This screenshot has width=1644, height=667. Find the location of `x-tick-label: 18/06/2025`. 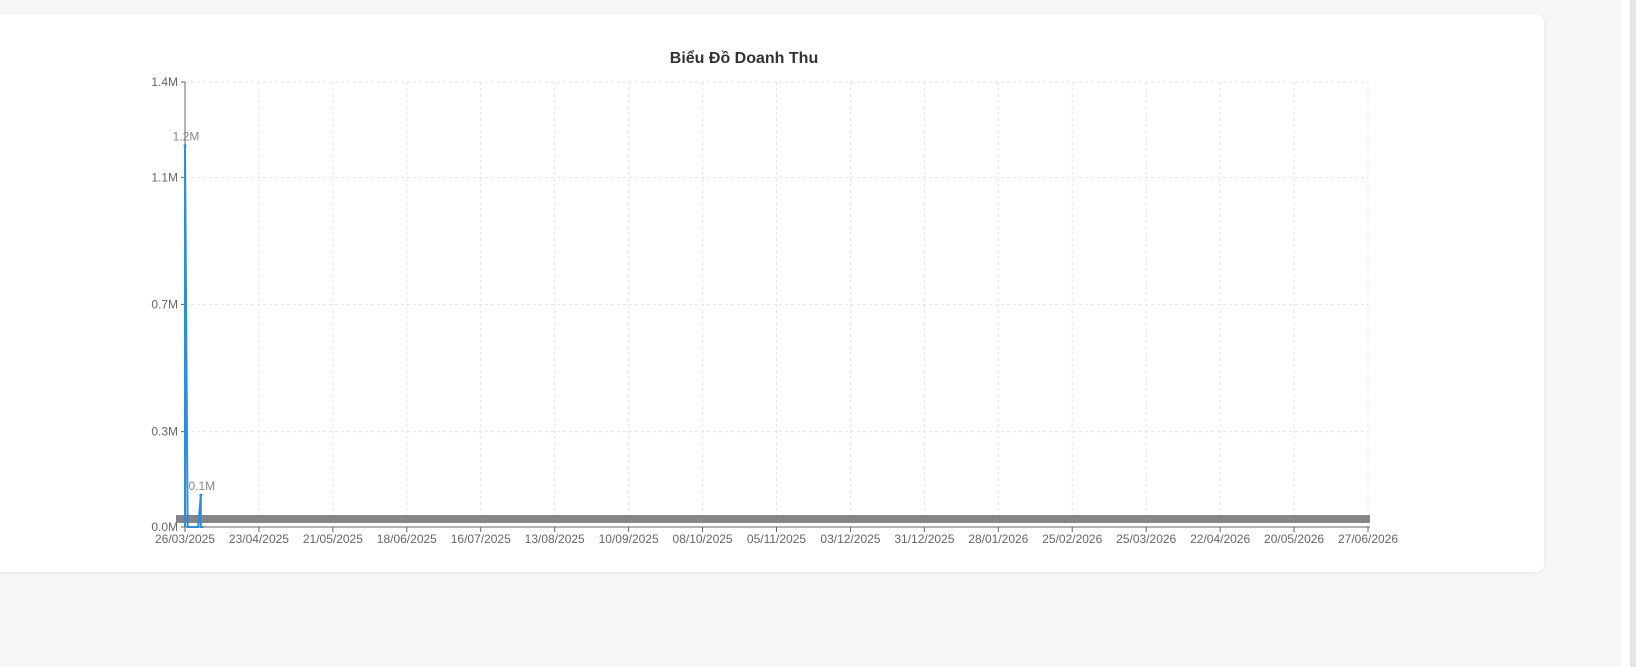

x-tick-label: 18/06/2025 is located at coordinates (407, 539).